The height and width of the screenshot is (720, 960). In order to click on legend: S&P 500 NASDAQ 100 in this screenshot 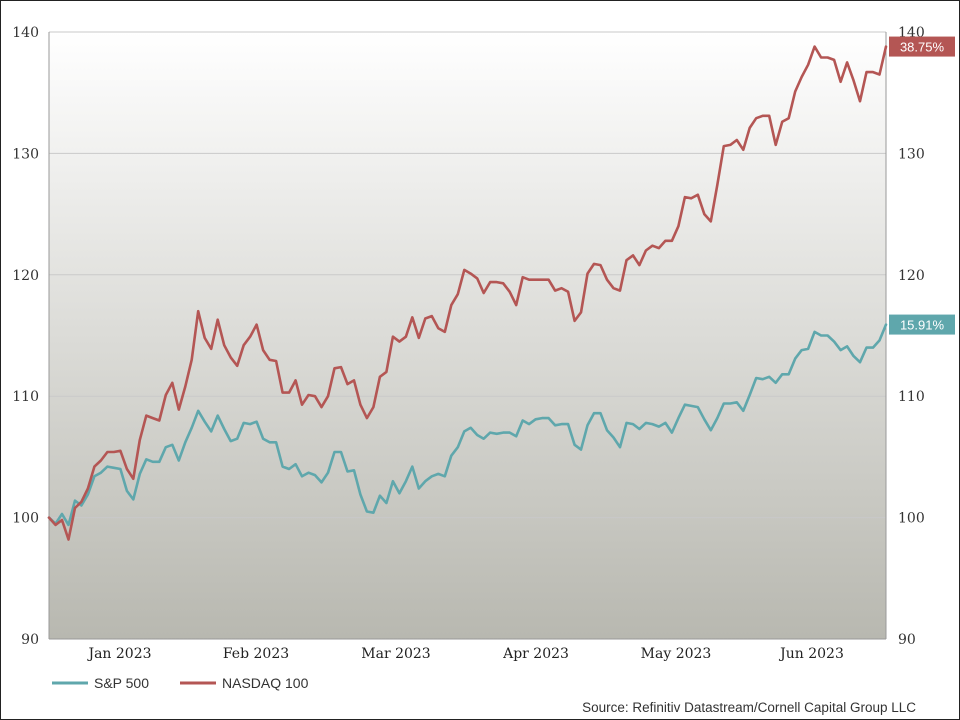, I will do `click(180, 683)`.